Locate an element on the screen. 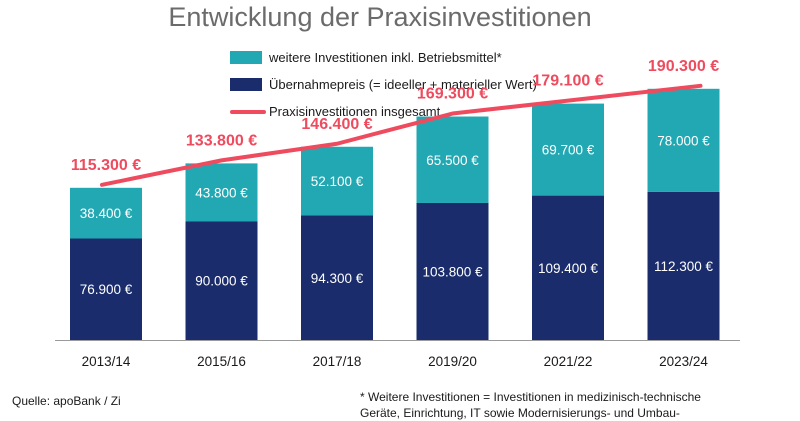 Image resolution: width=800 pixels, height=421 pixels. bar-navy-2013/14 is located at coordinates (106, 289).